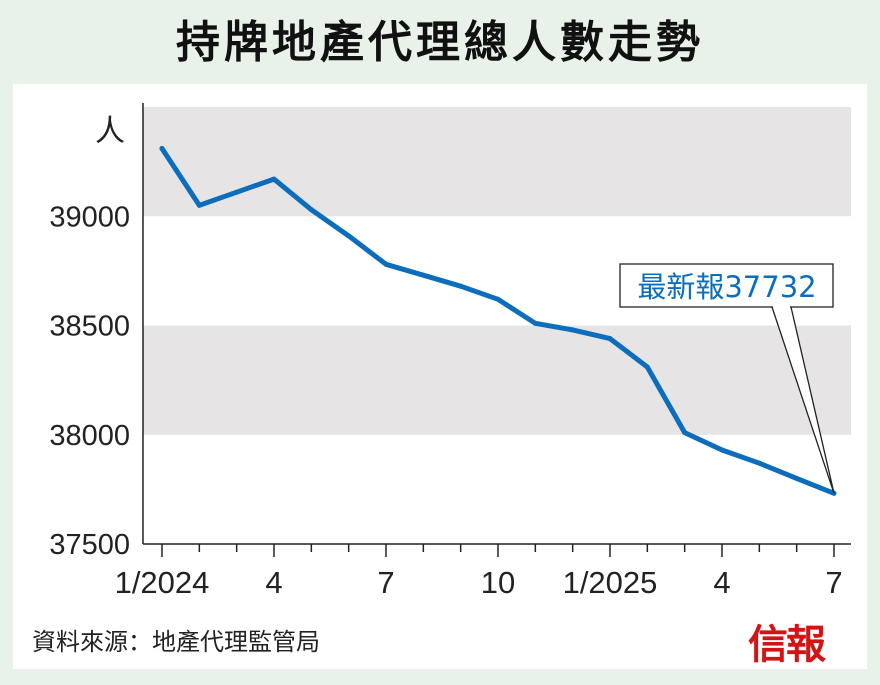 This screenshot has width=880, height=685. What do you see at coordinates (89, 545) in the screenshot?
I see `y-tick-label: 37500` at bounding box center [89, 545].